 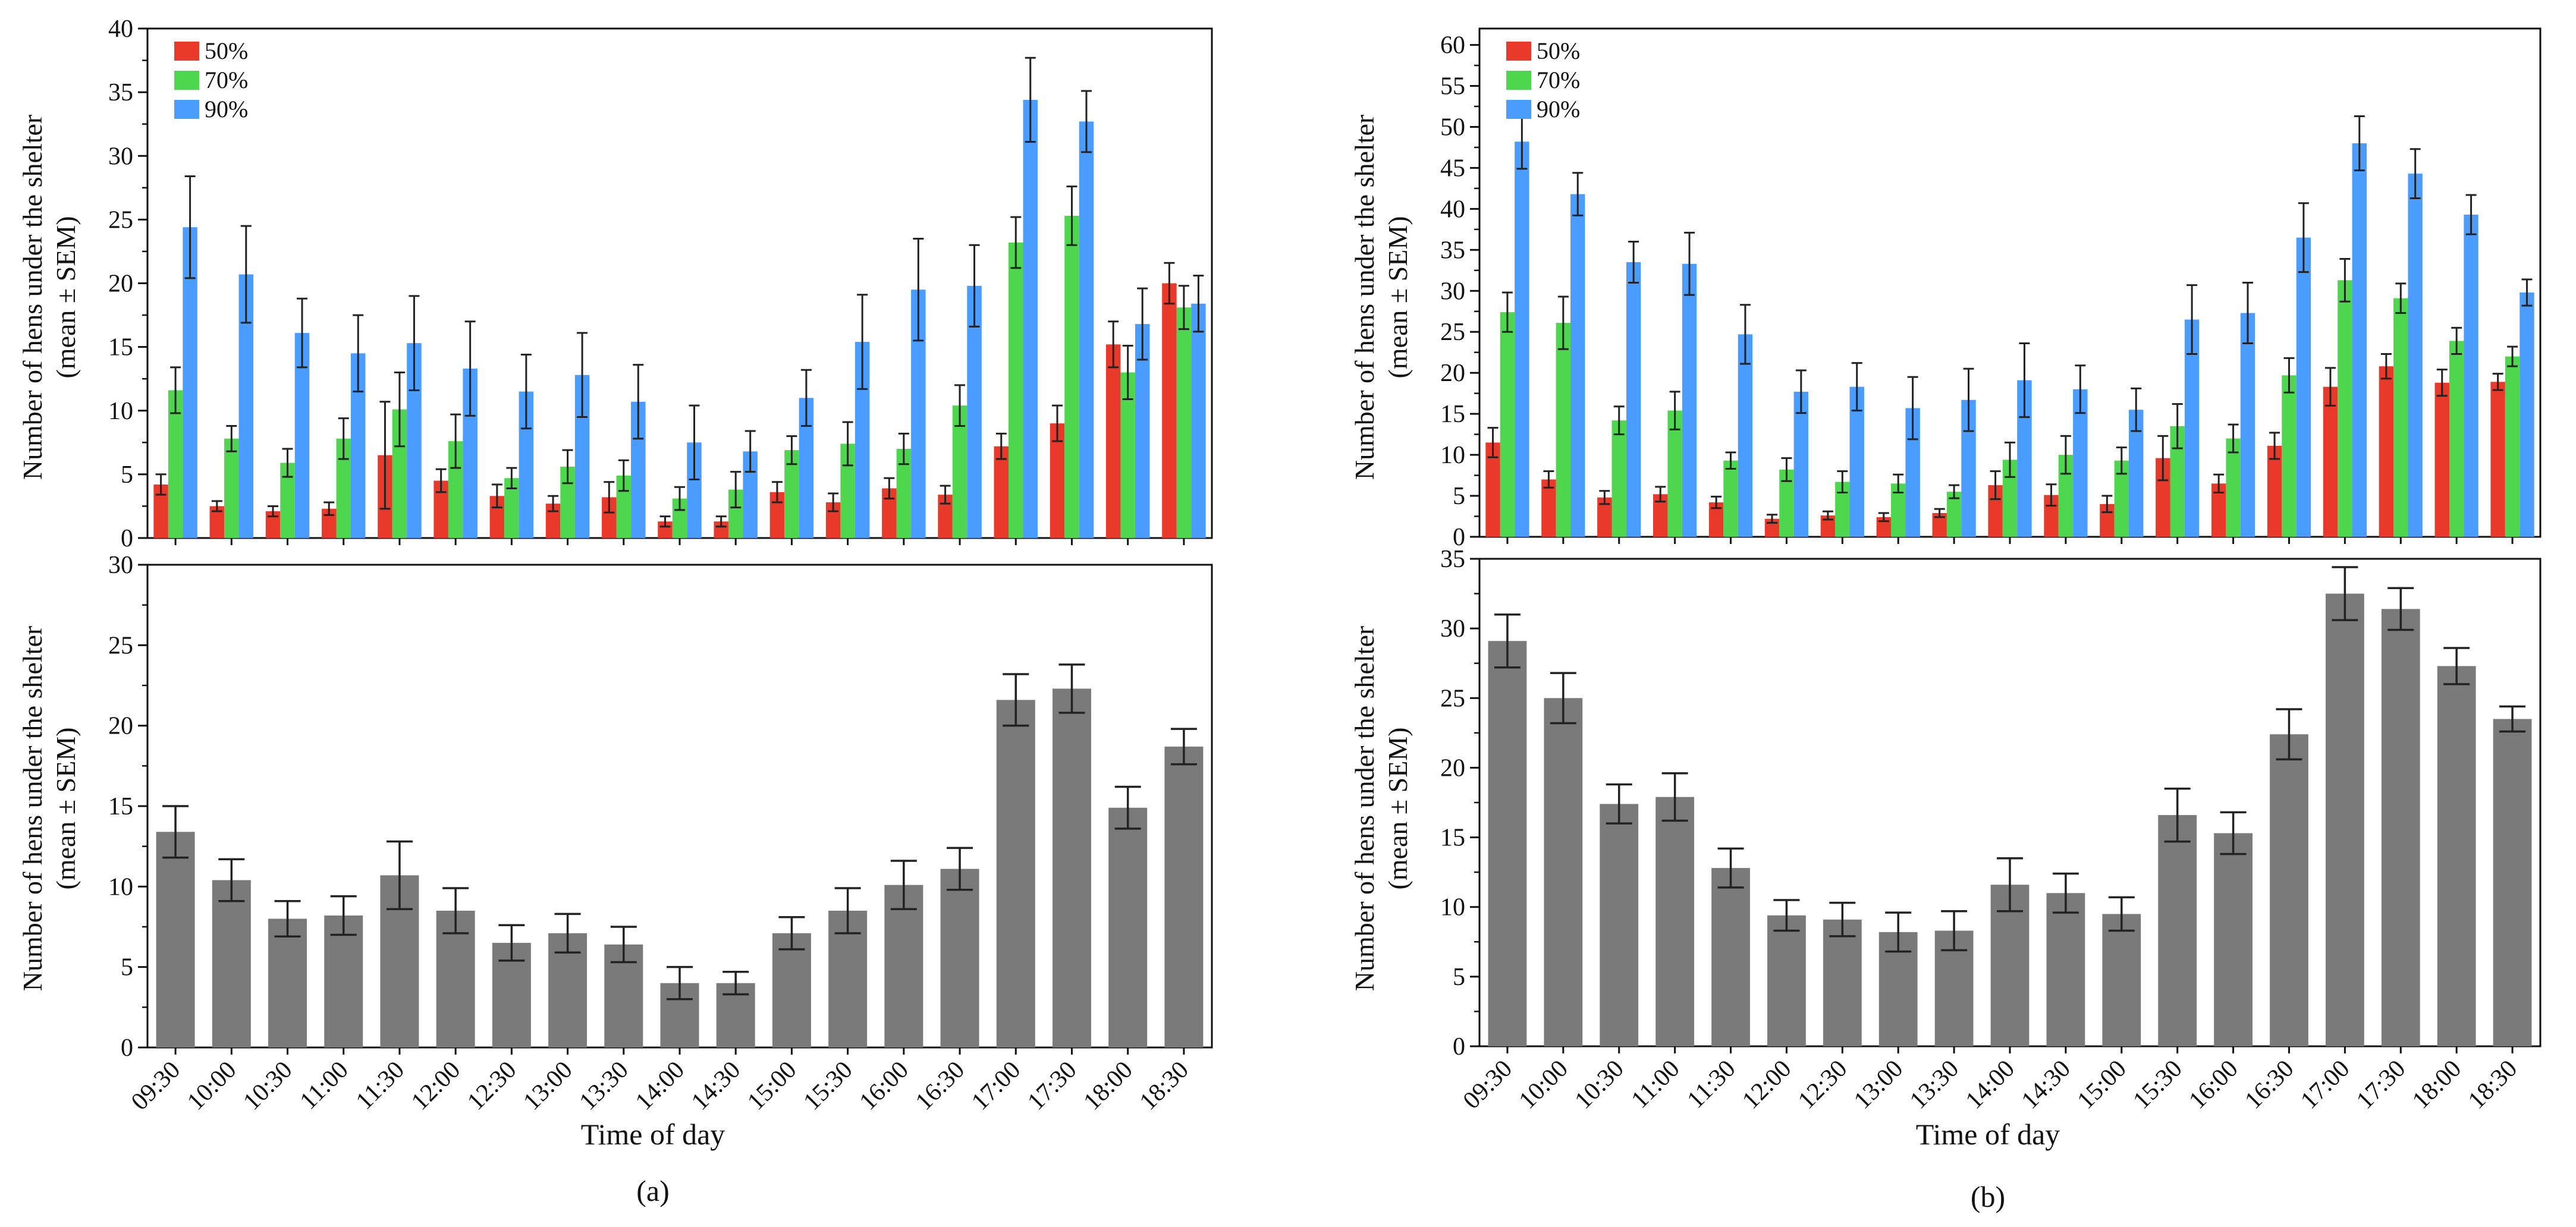 I want to click on panel-b-xlabel: Time of day, so click(x=1988, y=1134).